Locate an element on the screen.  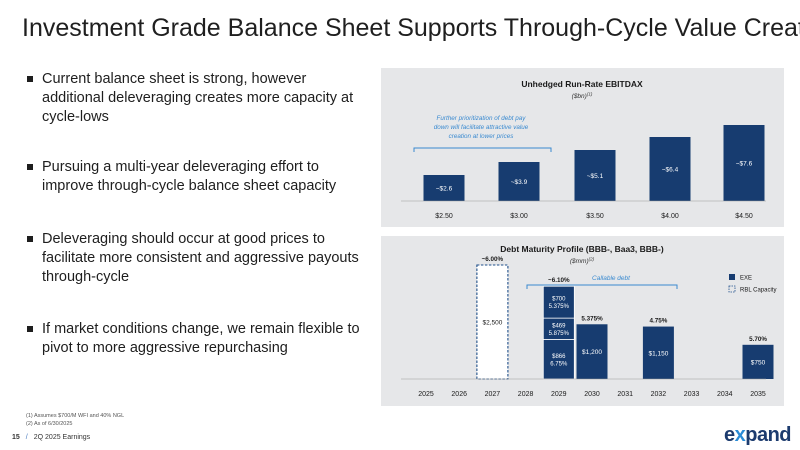
chart1-annotation-line: Further prioritization of debt pay is located at coordinates (482, 118).